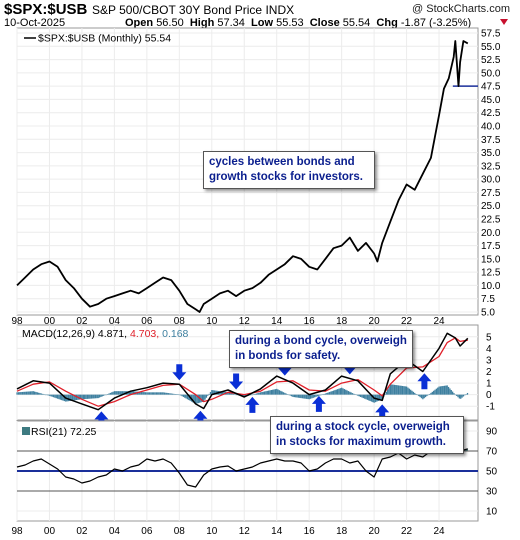  Describe the element at coordinates (290, 23) in the screenshot. I see `low-value: 55.53` at that location.